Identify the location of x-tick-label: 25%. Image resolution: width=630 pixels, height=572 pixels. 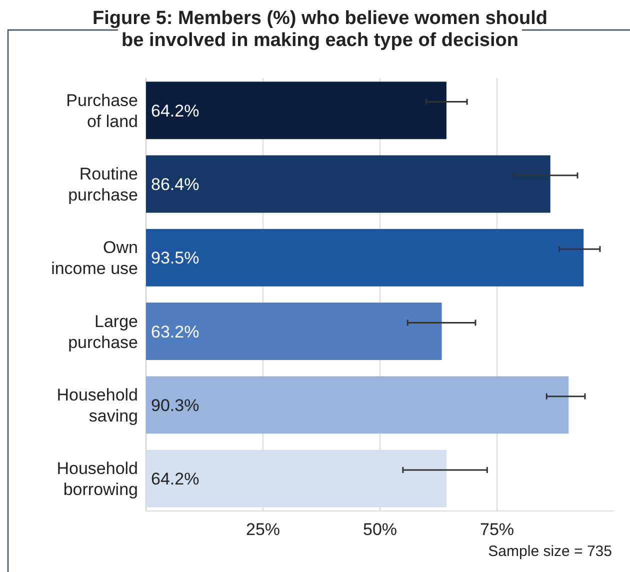
(263, 529).